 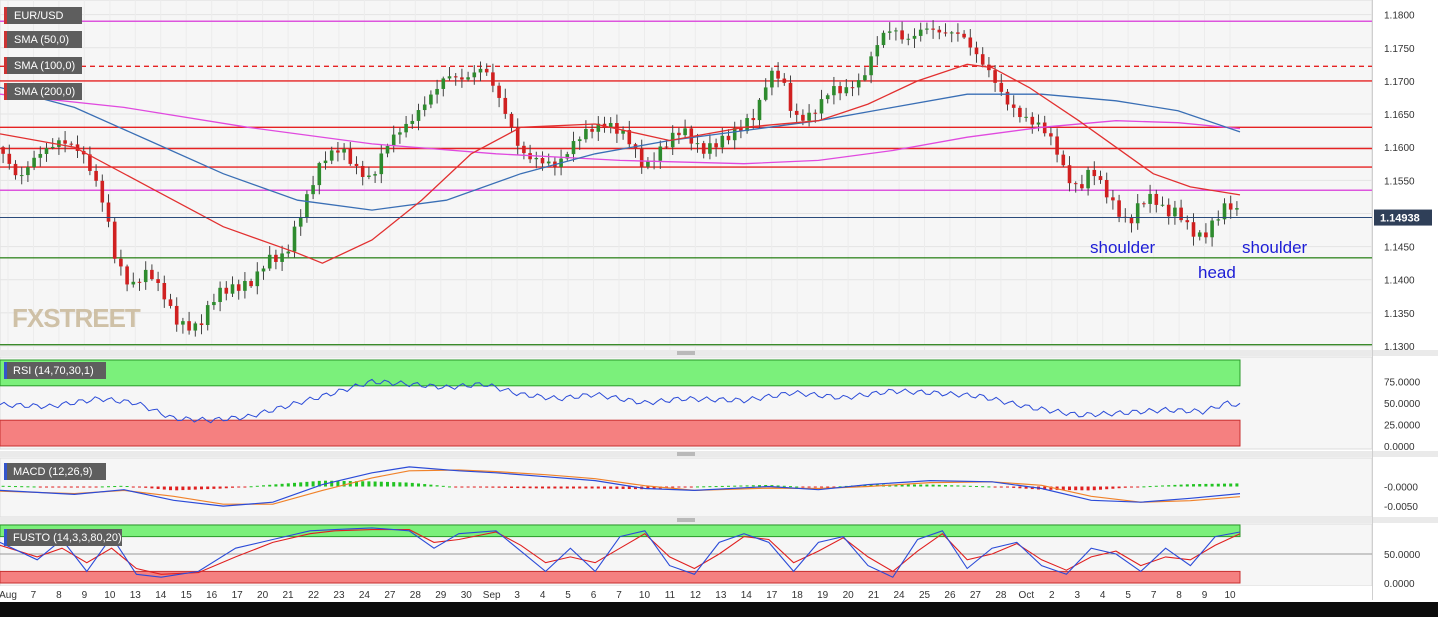 What do you see at coordinates (5, 15) in the screenshot?
I see `symbol-badge-marker` at bounding box center [5, 15].